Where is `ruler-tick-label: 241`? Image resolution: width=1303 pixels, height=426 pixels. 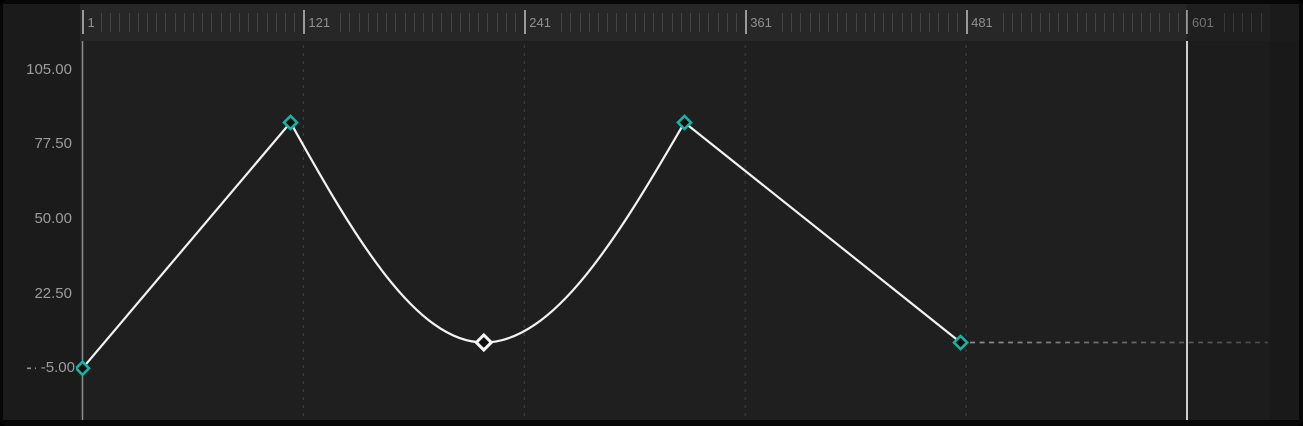
ruler-tick-label: 241 is located at coordinates (540, 22).